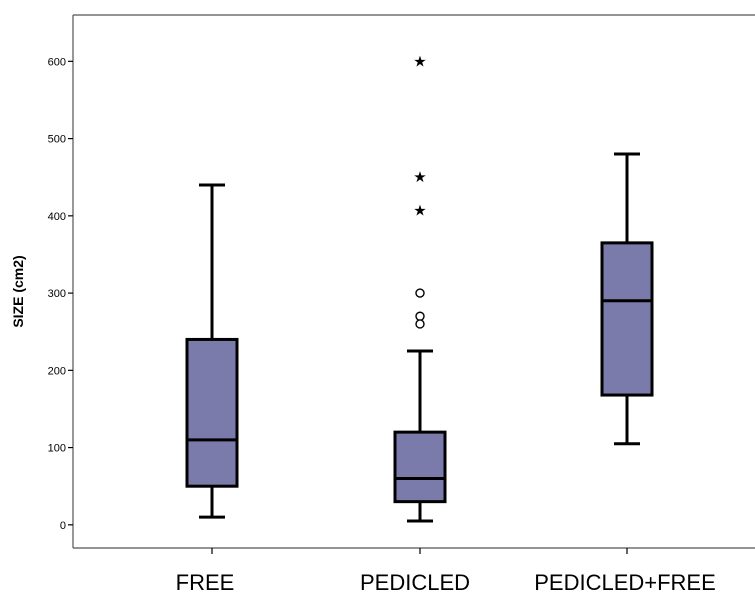  I want to click on x-tick-label: PEDICLED, so click(415, 581).